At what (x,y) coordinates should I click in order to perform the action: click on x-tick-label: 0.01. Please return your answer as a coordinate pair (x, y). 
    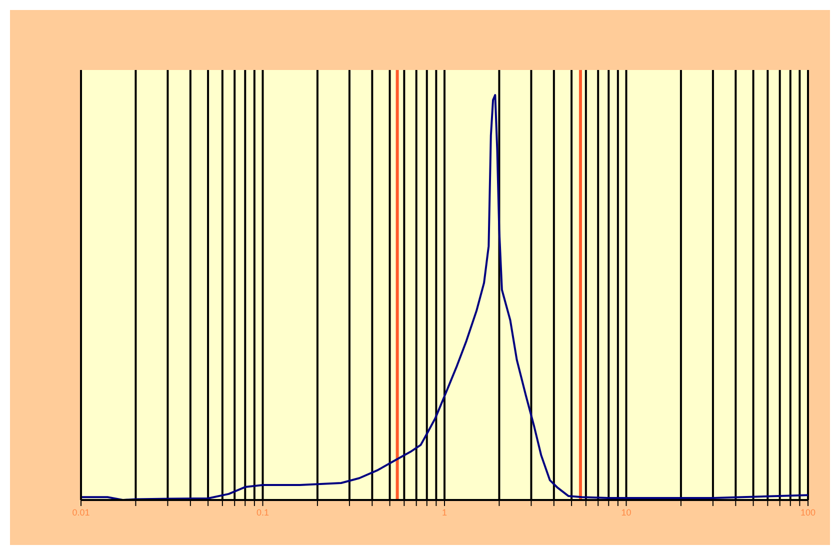
    Looking at the image, I should click on (81, 512).